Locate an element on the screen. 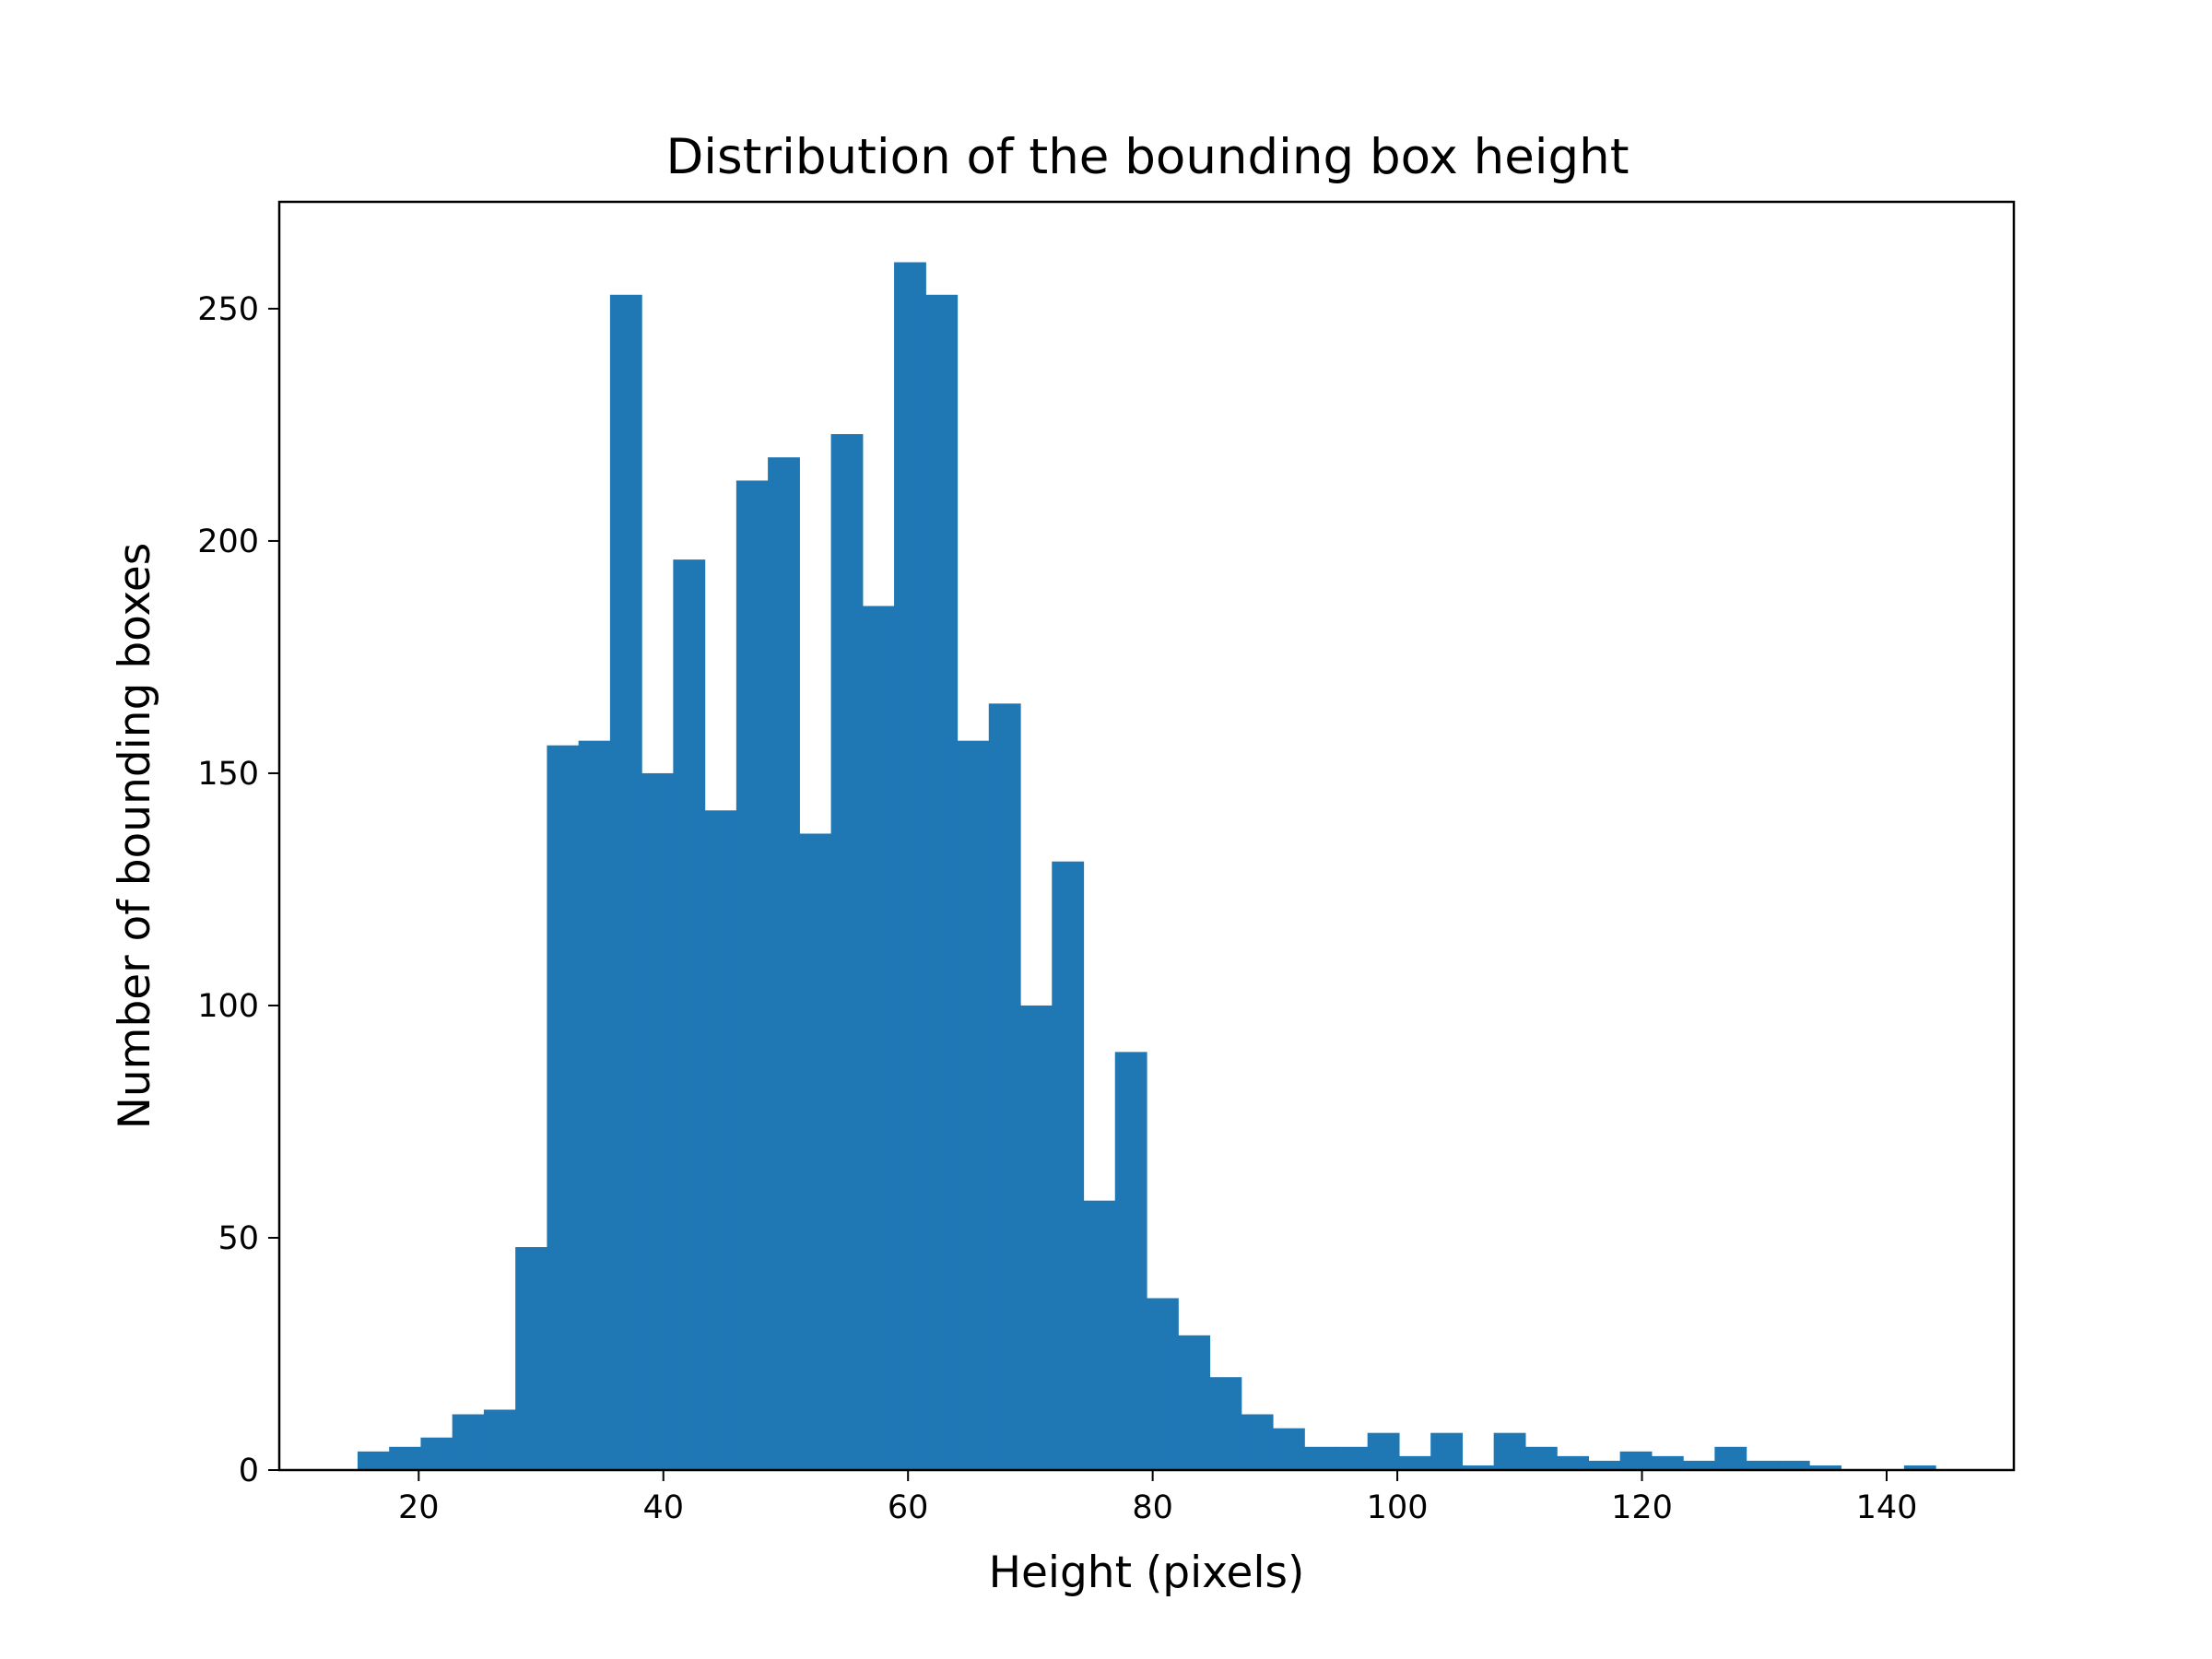 This screenshot has width=2212, height=1659. x-tick-label: 60 is located at coordinates (908, 1507).